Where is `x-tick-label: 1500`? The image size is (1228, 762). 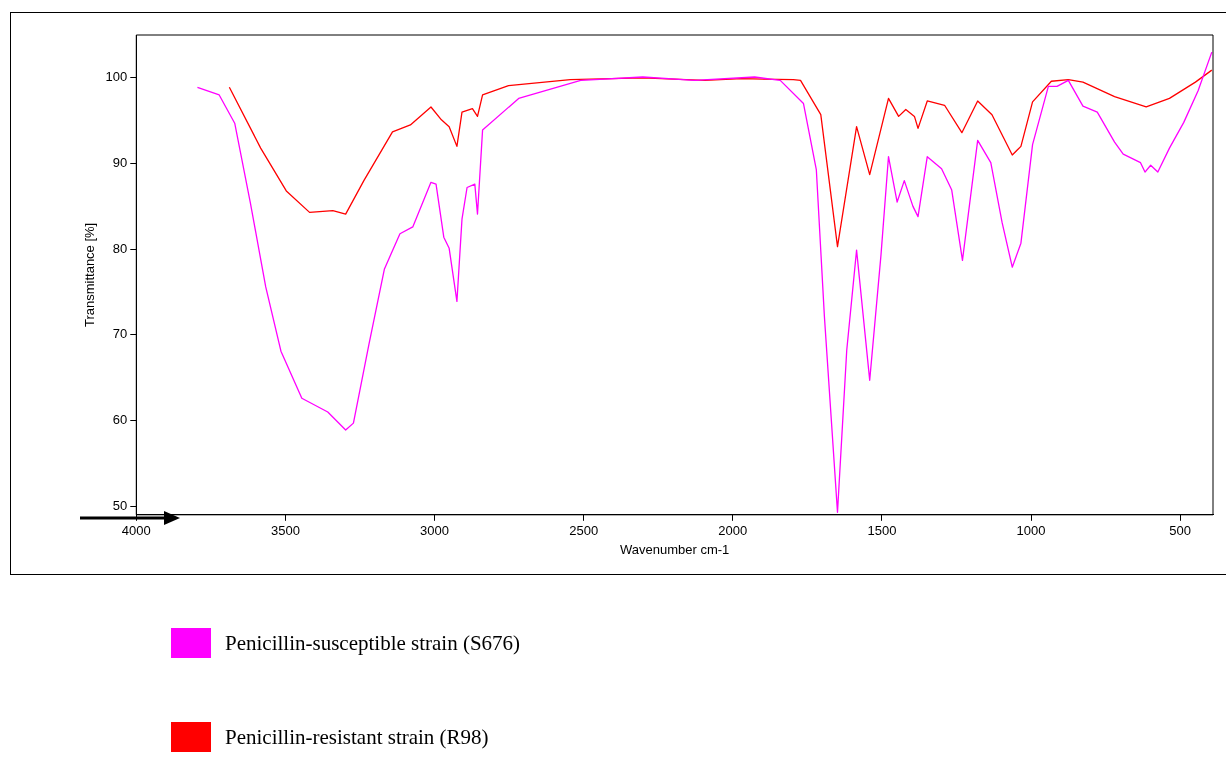
x-tick-label: 1500 is located at coordinates (882, 531).